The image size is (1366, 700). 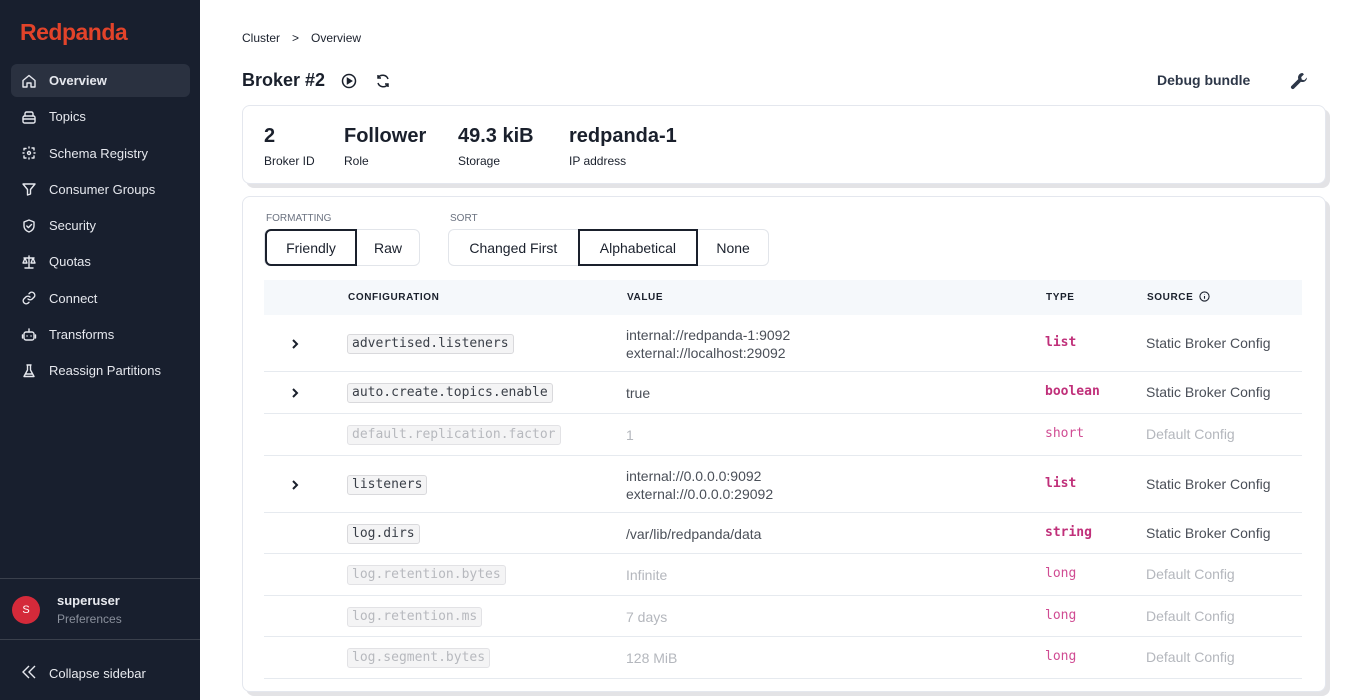 I want to click on sidebar-item-overview: Overview, so click(x=100, y=80).